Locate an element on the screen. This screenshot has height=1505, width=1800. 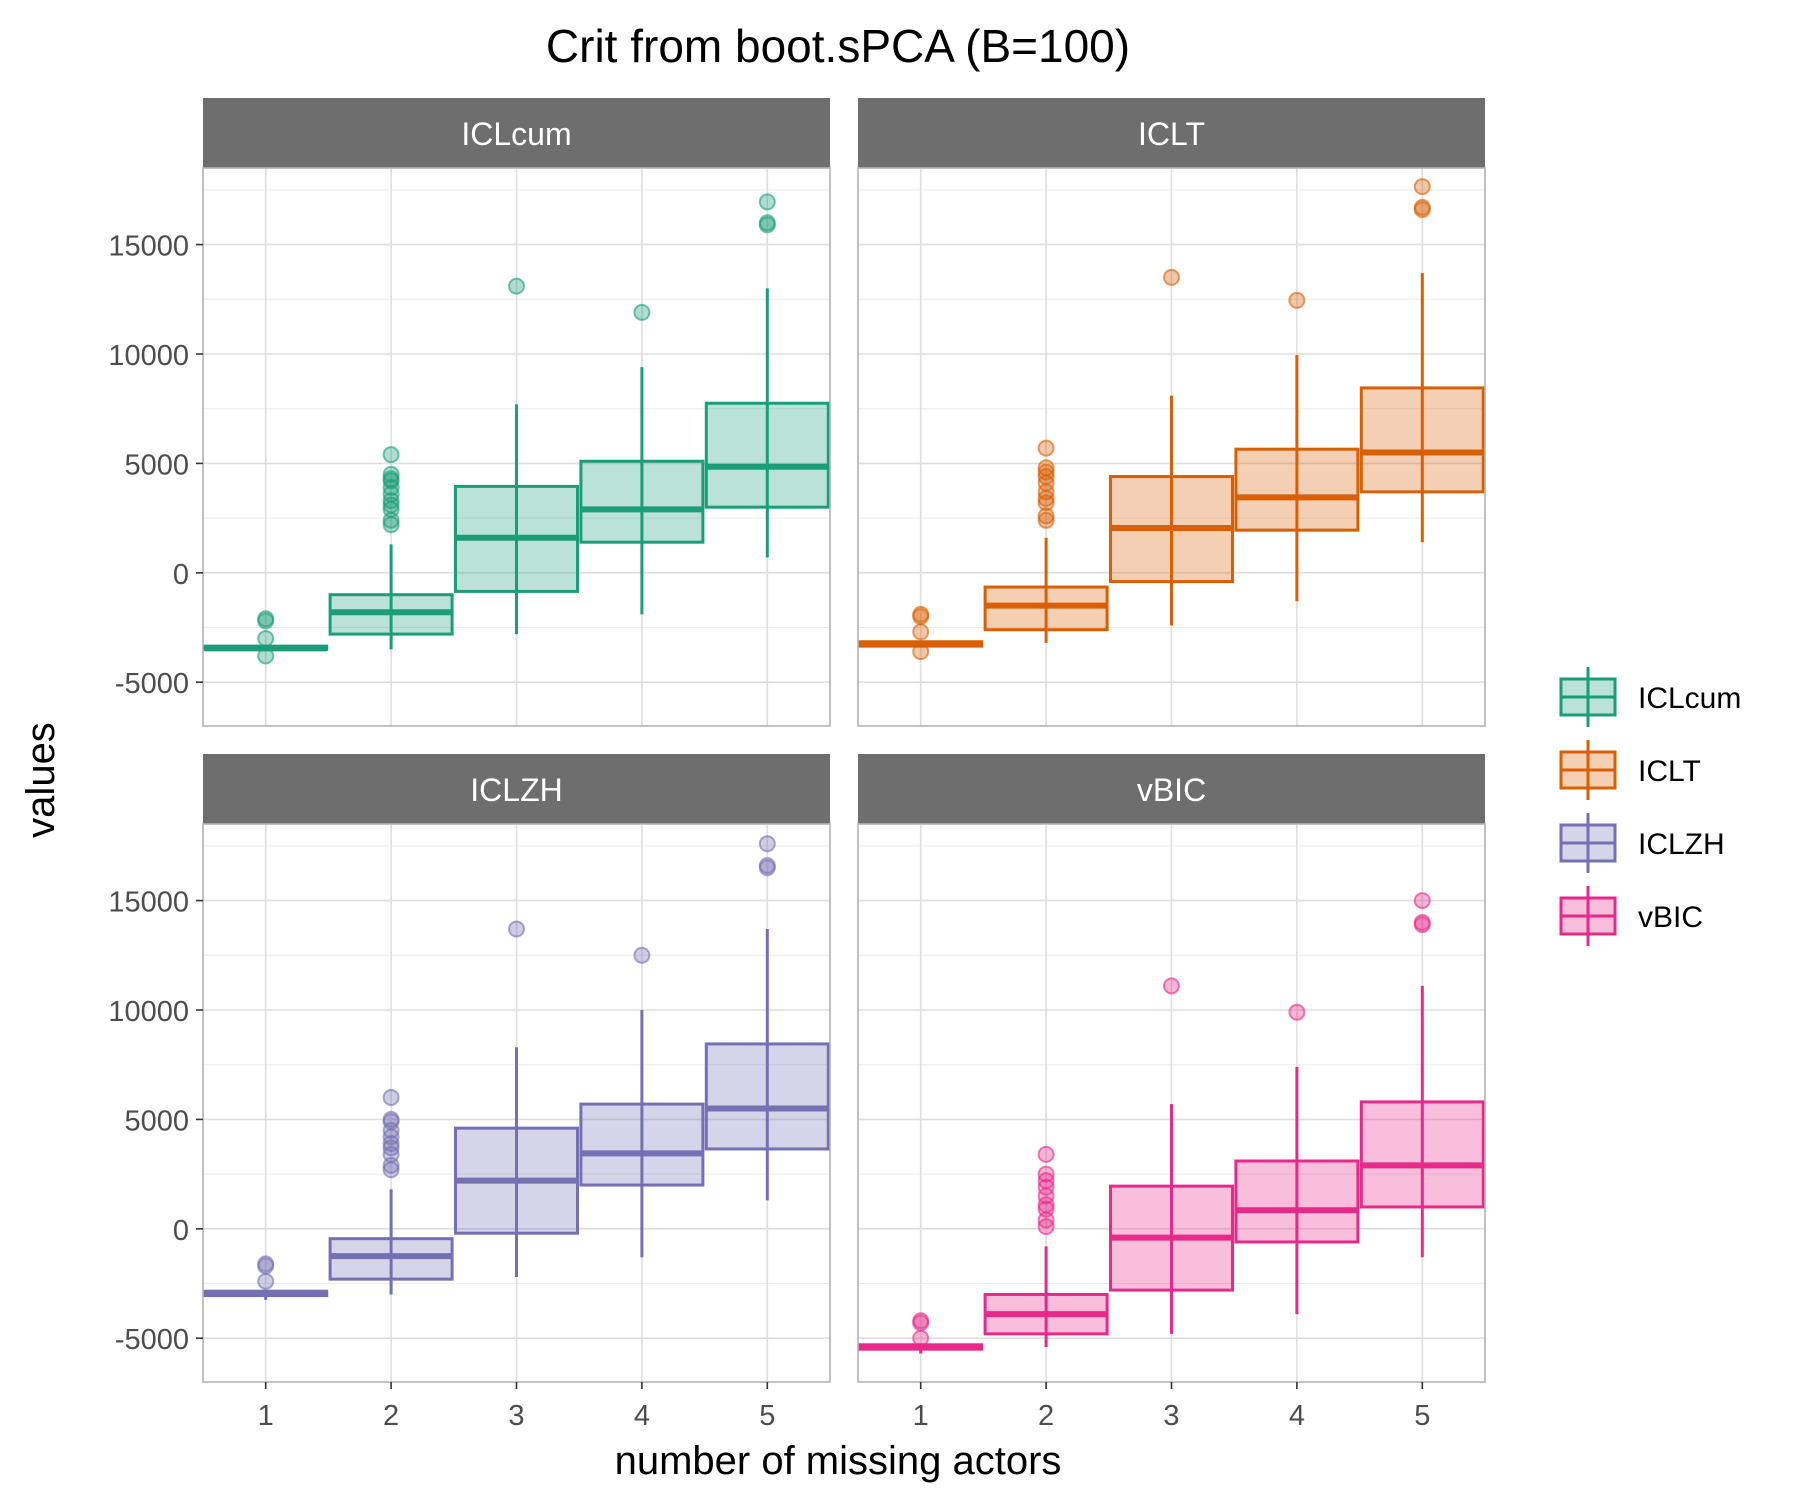
facet-strip-label: ICLT is located at coordinates (1171, 134).